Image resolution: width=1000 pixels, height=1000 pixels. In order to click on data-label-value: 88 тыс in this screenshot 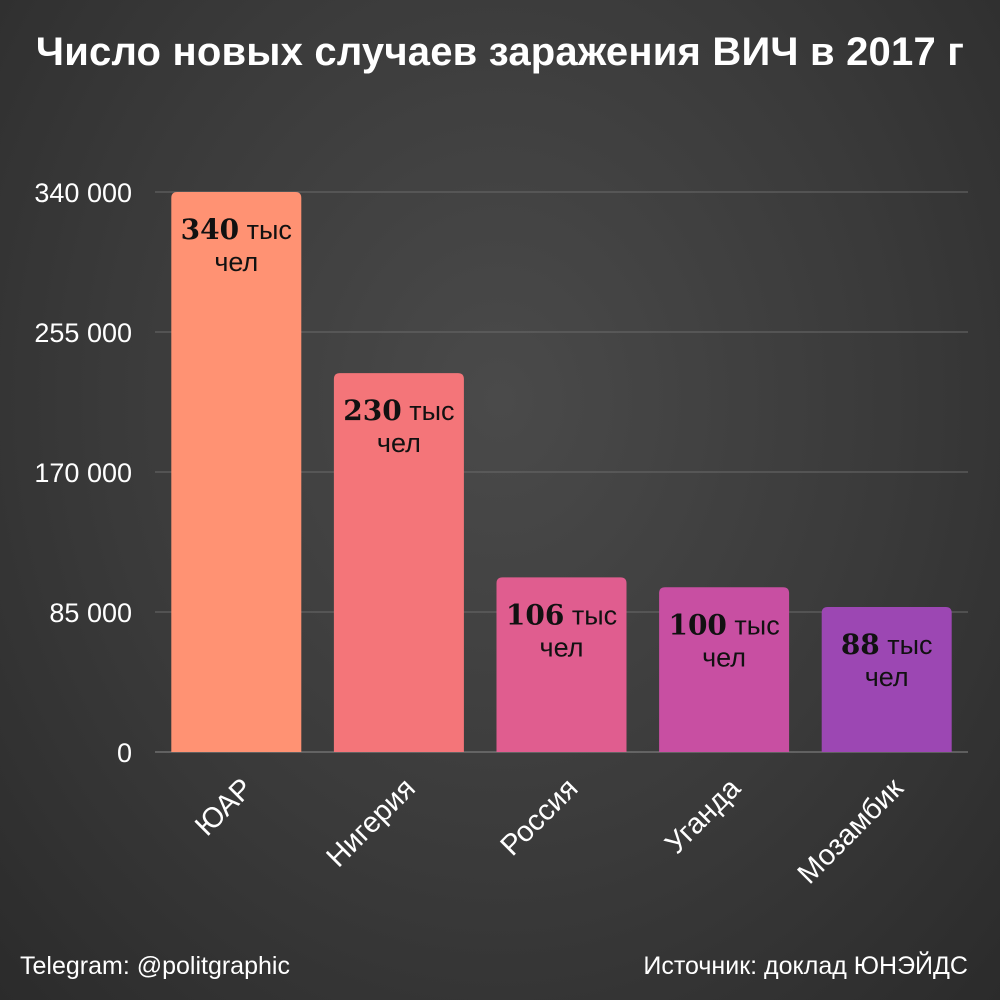, I will do `click(887, 644)`.